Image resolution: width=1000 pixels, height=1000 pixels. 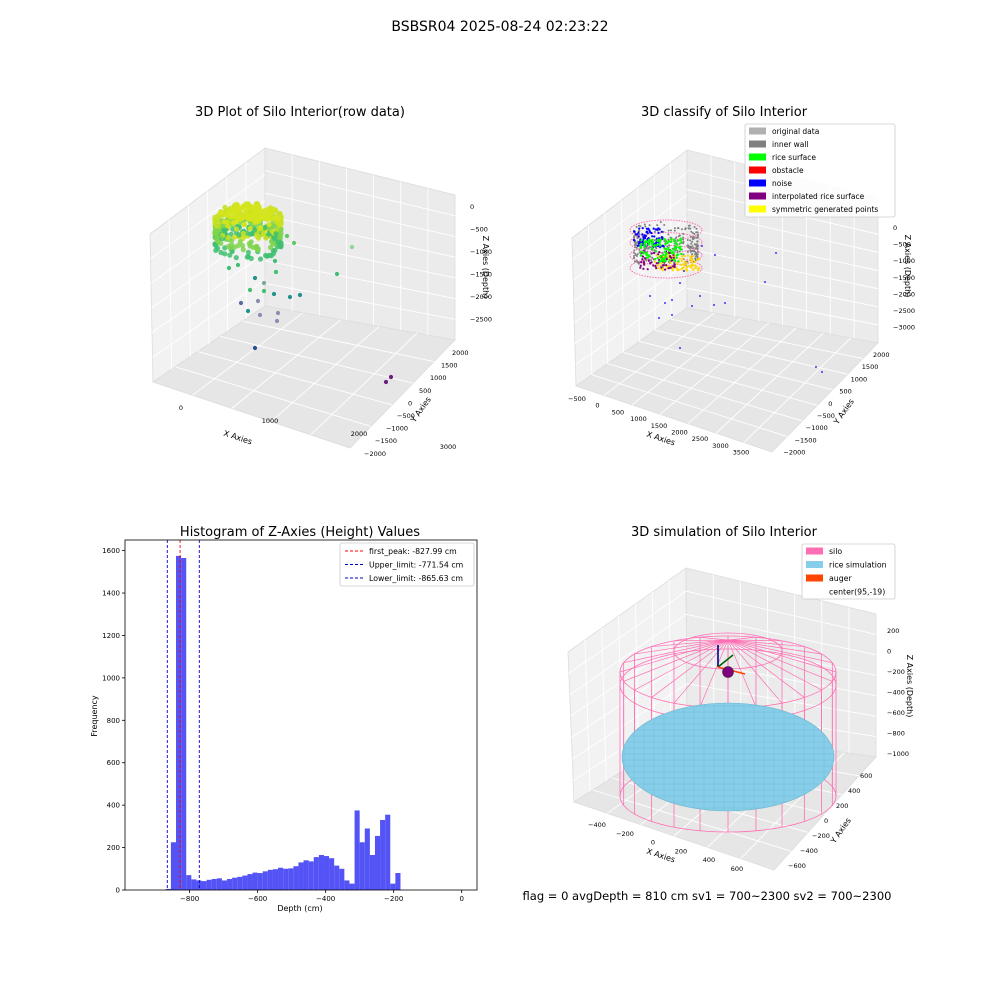 I want to click on classify-gridline, so click(x=720, y=379).